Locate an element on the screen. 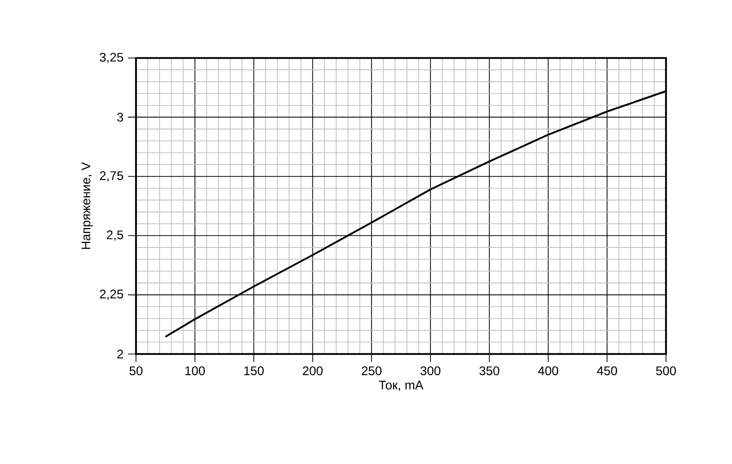  y-tick-label: 2 is located at coordinates (120, 354).